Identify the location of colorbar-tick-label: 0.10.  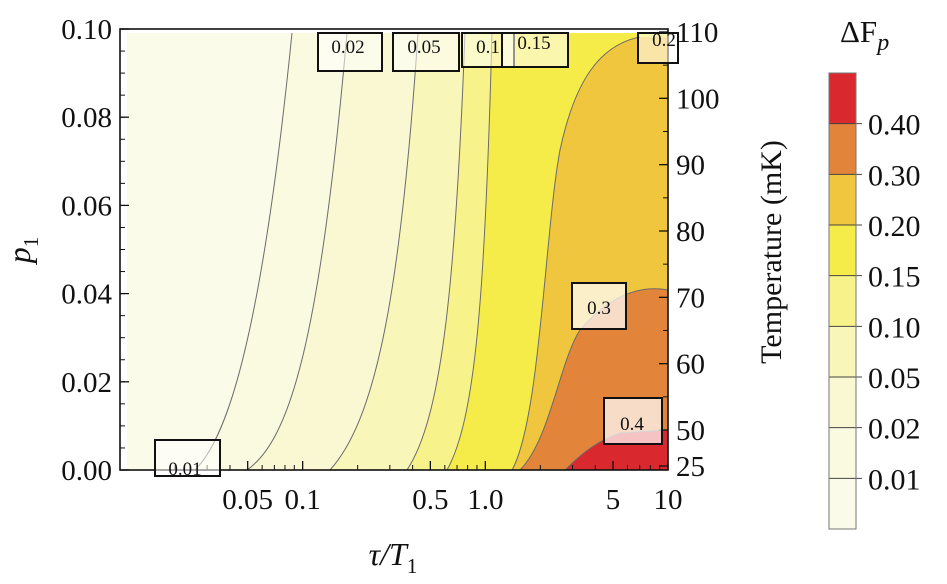
(894, 327).